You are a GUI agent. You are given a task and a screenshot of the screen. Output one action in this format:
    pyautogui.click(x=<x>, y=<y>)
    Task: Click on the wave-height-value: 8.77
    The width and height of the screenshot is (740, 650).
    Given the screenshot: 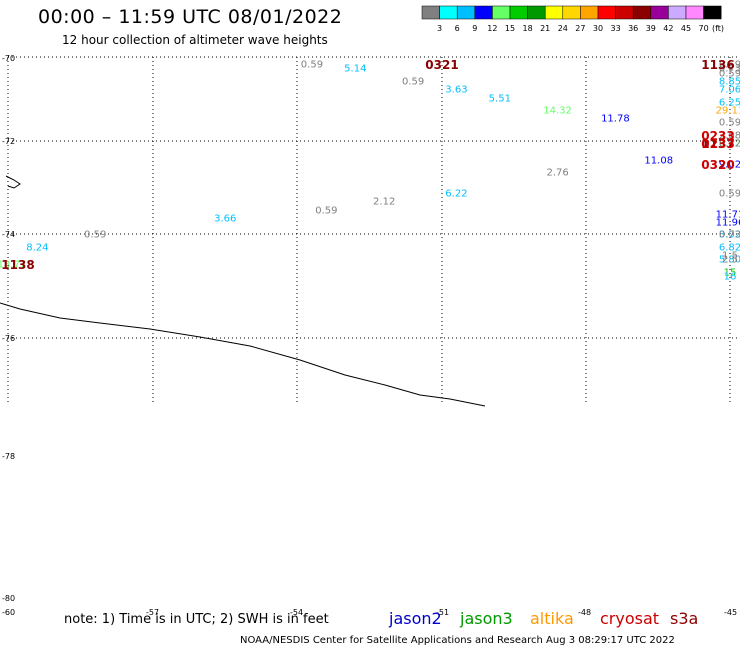 What is the action you would take?
    pyautogui.click(x=729, y=144)
    